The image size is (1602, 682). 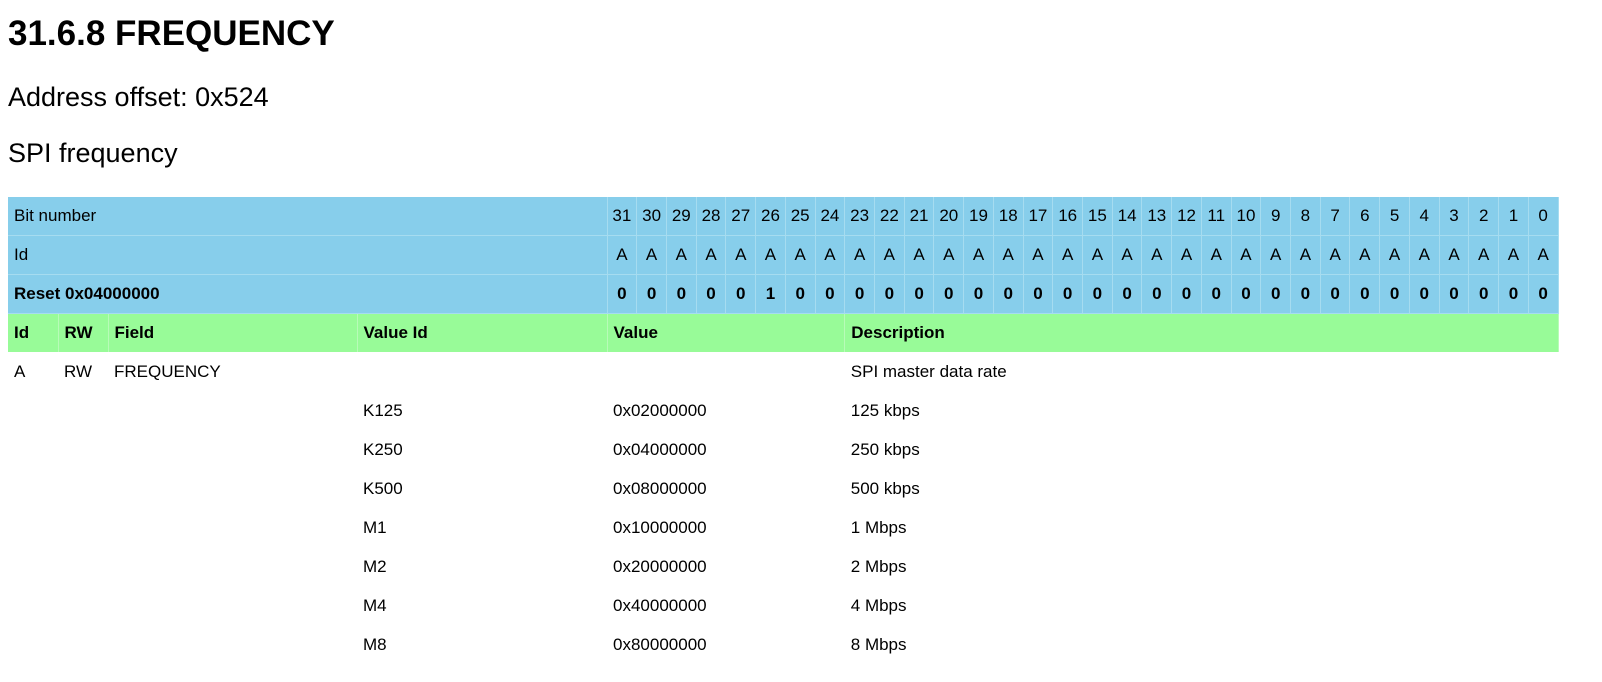 What do you see at coordinates (726, 371) in the screenshot?
I see `field-value` at bounding box center [726, 371].